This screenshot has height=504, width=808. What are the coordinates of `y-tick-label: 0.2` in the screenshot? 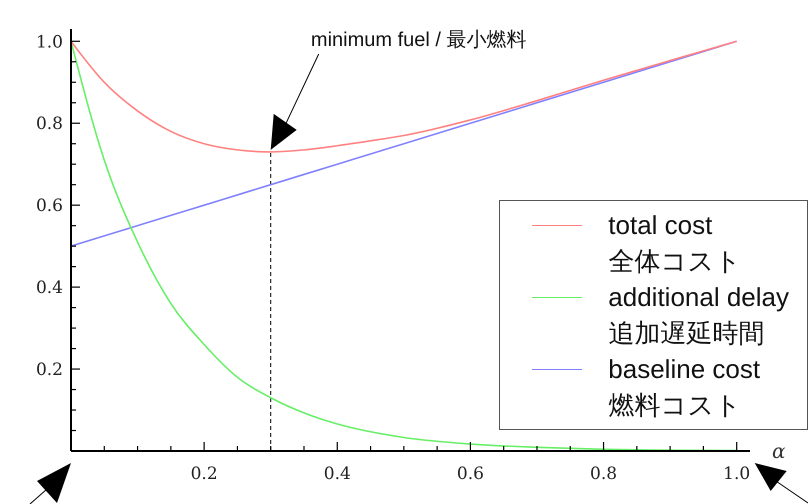 It's located at (49, 370).